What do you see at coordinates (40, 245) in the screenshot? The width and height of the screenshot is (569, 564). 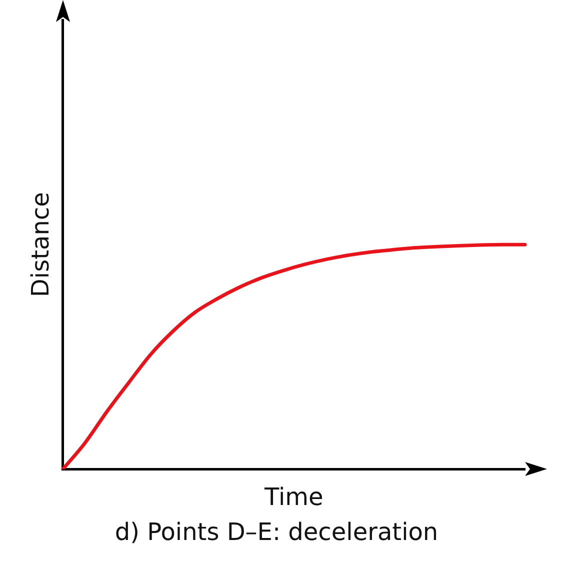 I see `y-axis-title: Distance` at bounding box center [40, 245].